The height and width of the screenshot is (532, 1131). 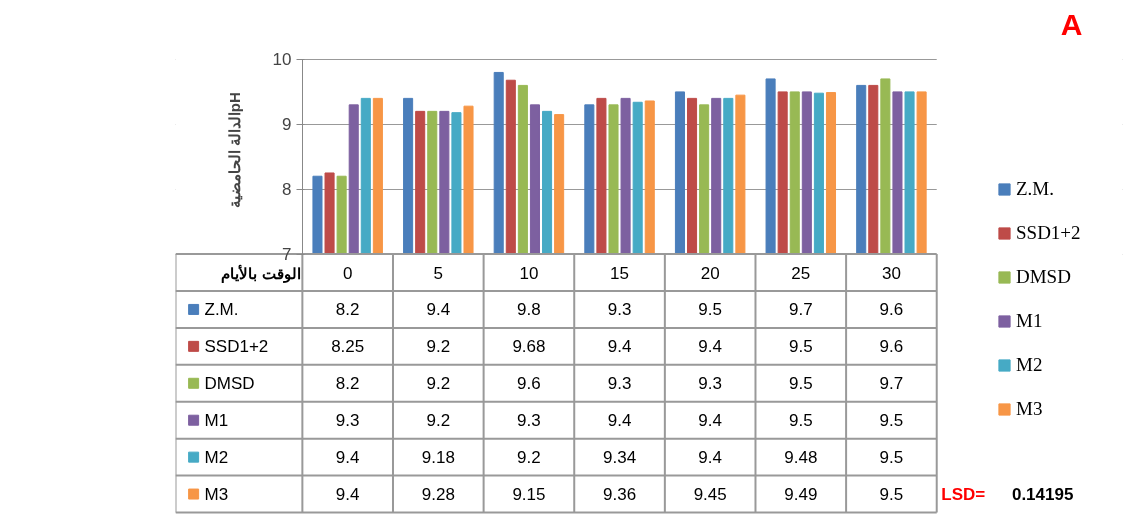 What do you see at coordinates (620, 458) in the screenshot?
I see `data-label: 9.34` at bounding box center [620, 458].